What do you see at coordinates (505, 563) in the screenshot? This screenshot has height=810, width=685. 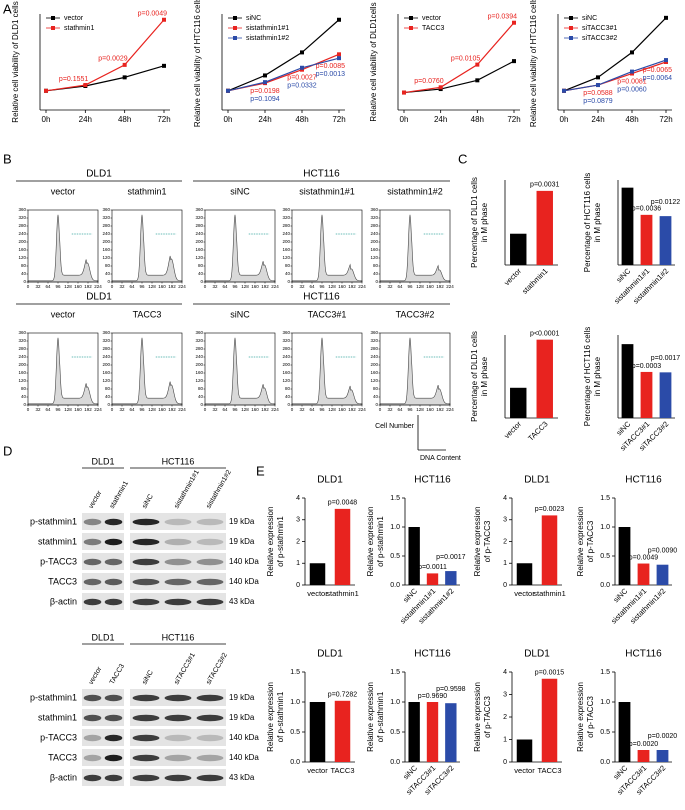 I see `y-tick-label: 1` at bounding box center [505, 563].